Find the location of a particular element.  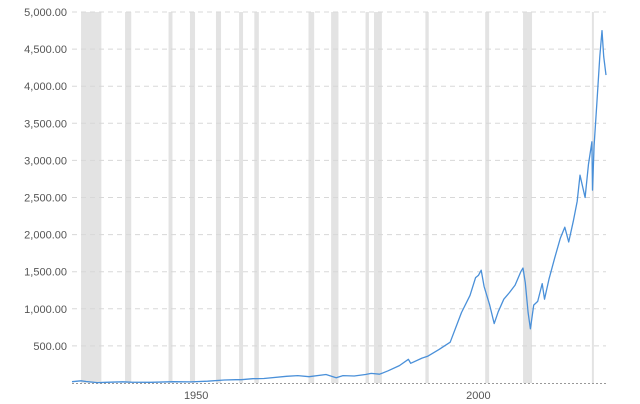

y-tick-label: 4,000.00 is located at coordinates (45, 87).